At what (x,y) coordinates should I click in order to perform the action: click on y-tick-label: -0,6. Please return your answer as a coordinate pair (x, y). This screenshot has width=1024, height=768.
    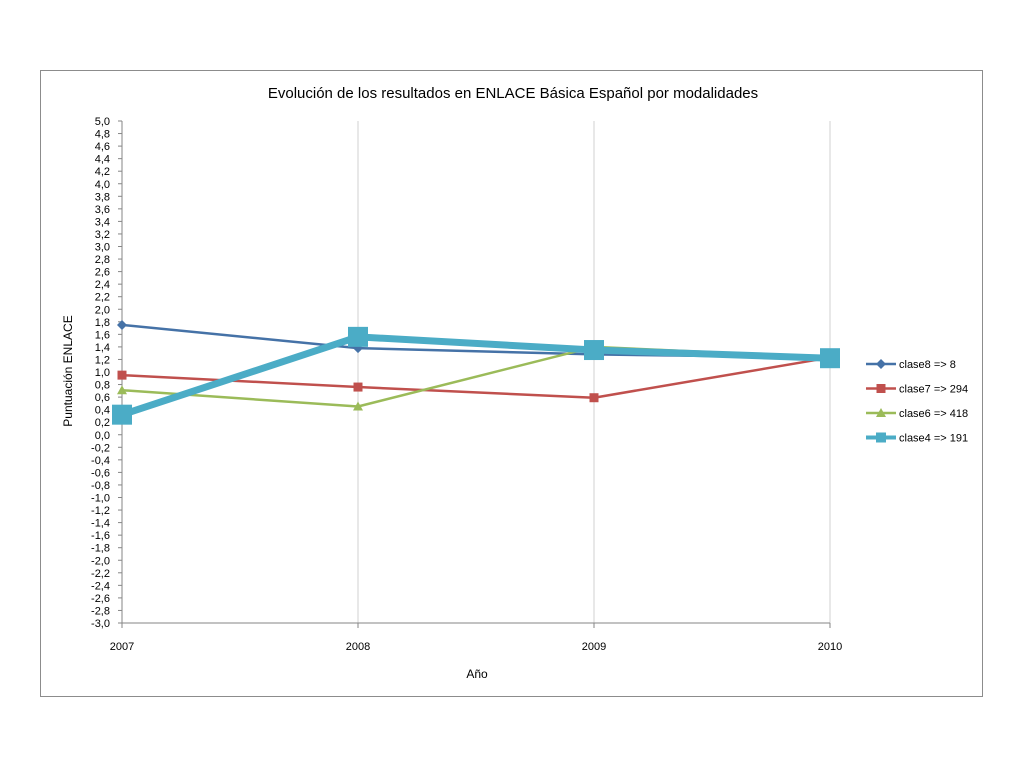
    Looking at the image, I should click on (100, 473).